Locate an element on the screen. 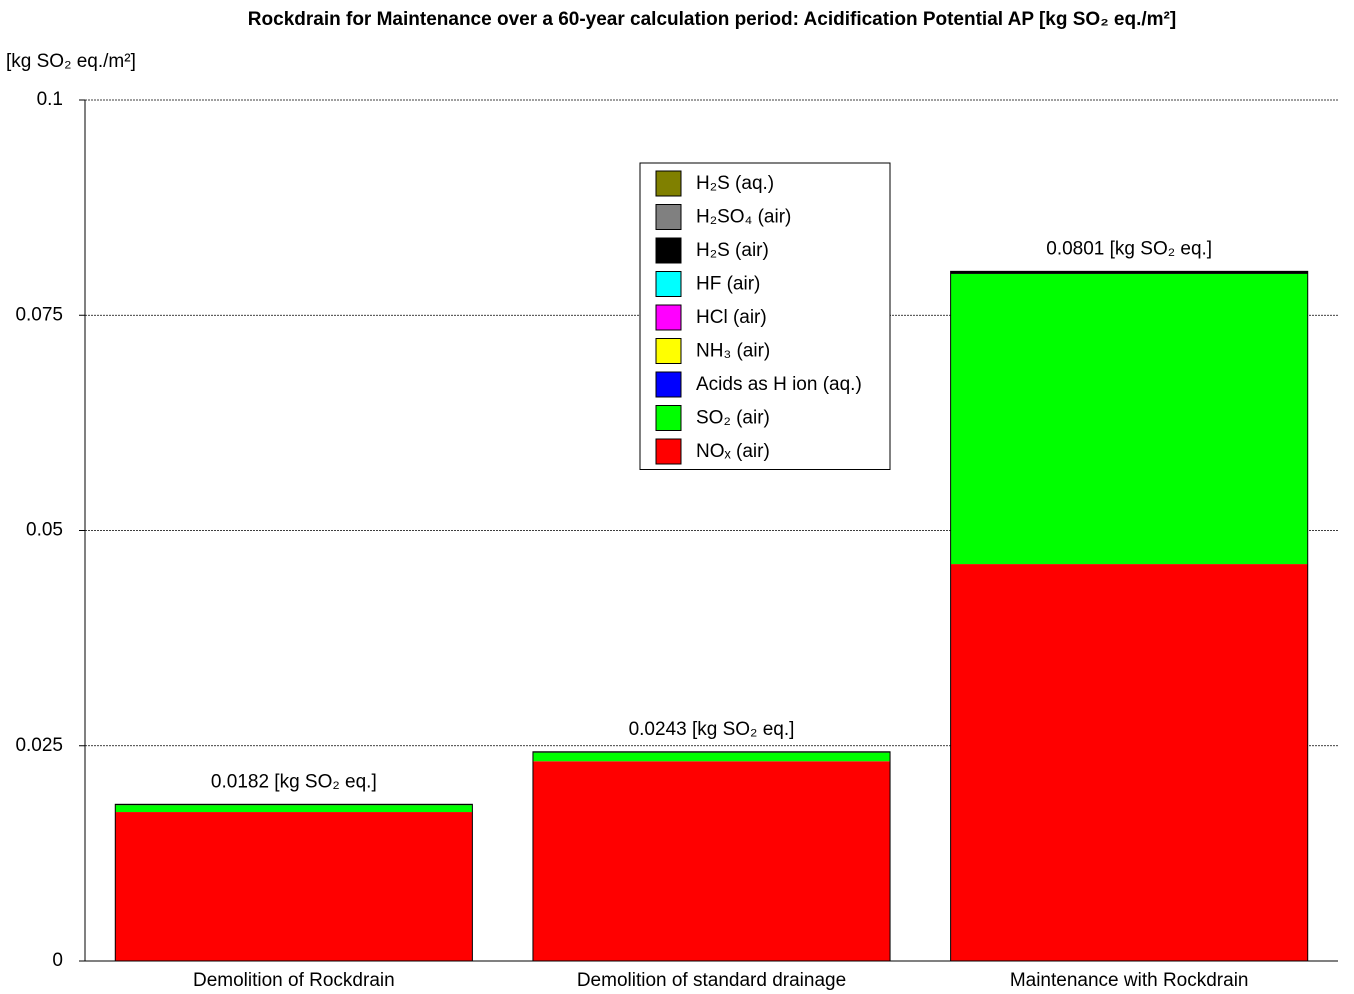 This screenshot has height=994, width=1354. y-tick-label: 0.1 is located at coordinates (50, 99).